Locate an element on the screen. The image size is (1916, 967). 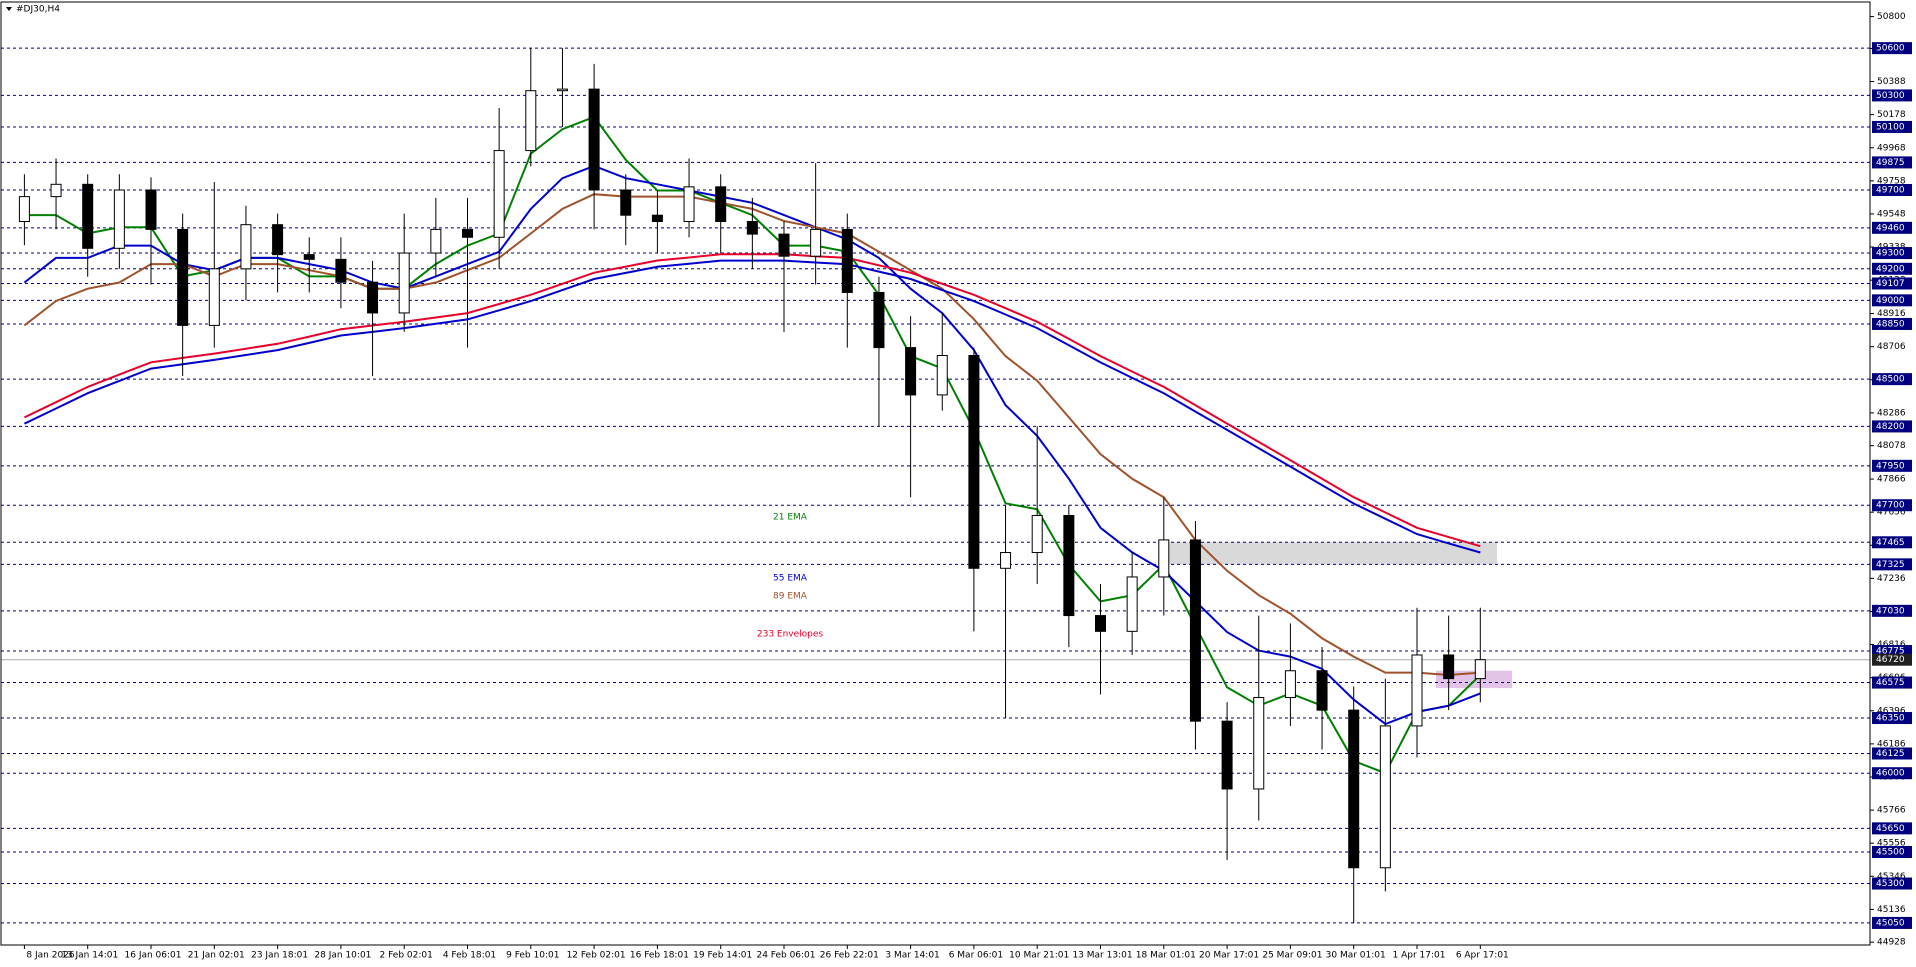
x-tick-label: 8 Jan 2026 is located at coordinates (50, 956).